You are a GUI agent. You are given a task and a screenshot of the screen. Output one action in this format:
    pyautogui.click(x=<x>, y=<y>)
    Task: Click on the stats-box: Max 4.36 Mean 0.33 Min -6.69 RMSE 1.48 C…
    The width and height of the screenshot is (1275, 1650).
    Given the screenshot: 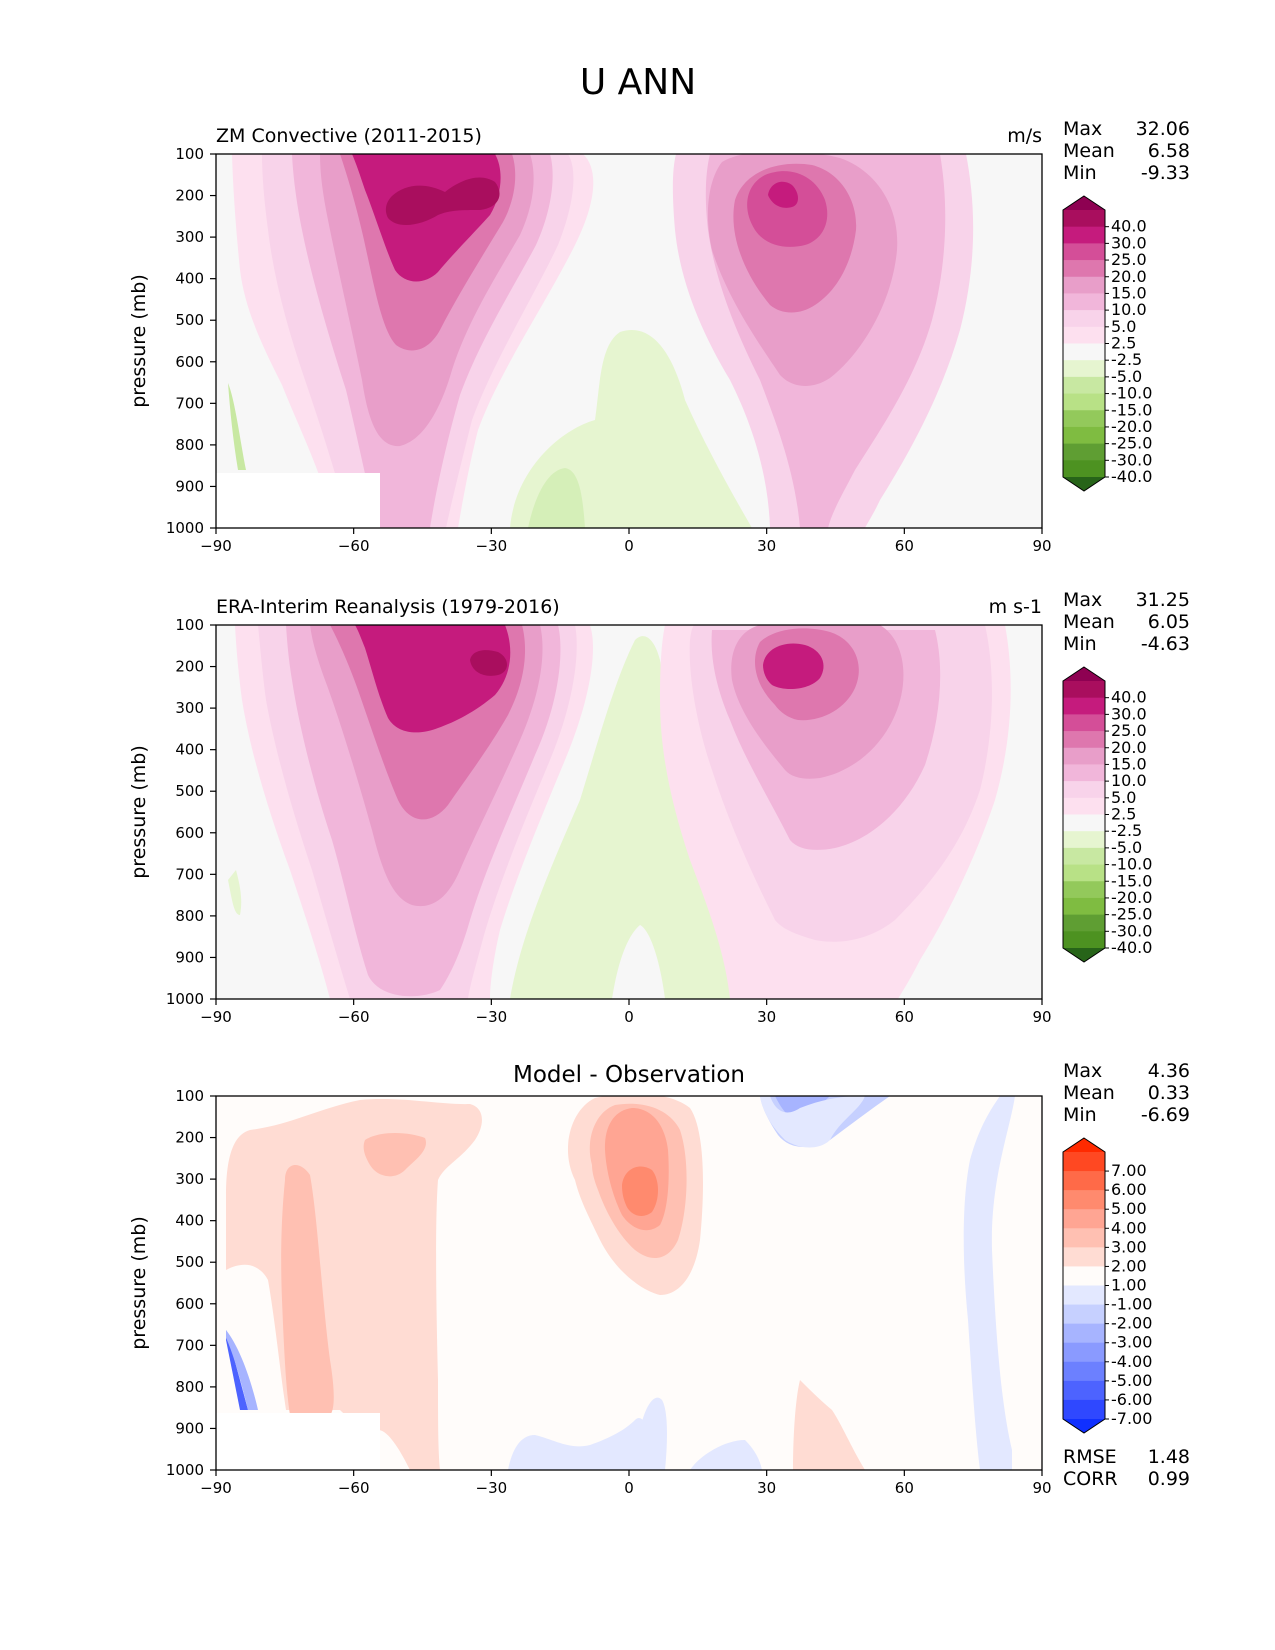 What is the action you would take?
    pyautogui.click(x=1126, y=1275)
    